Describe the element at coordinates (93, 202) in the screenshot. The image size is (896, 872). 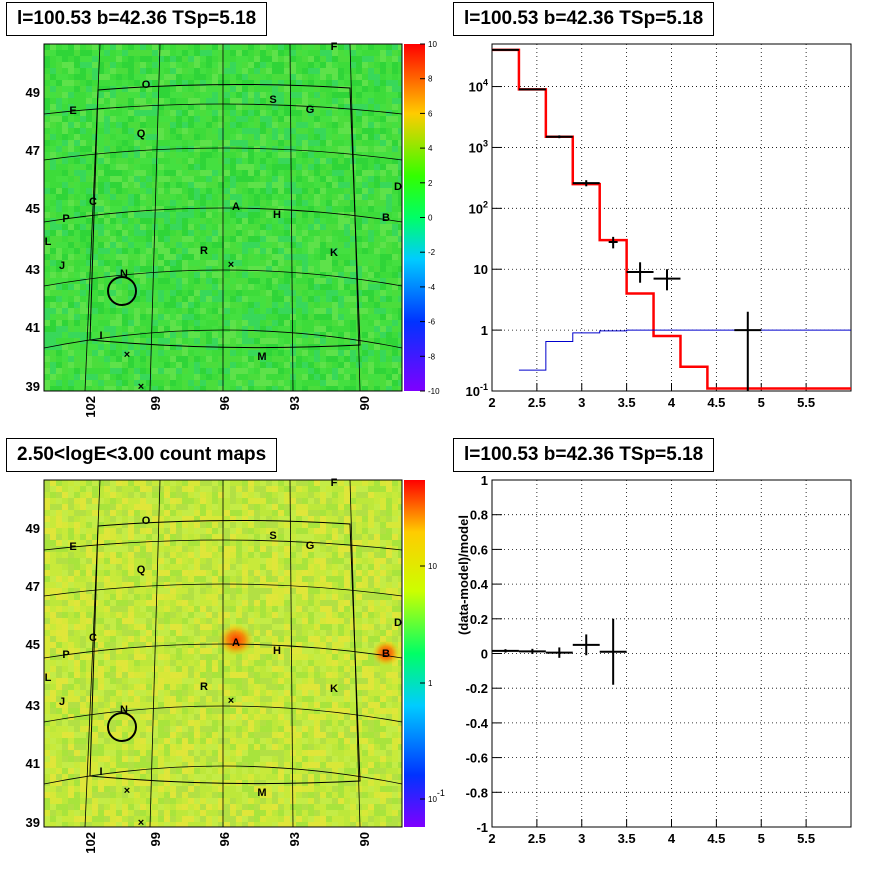
I see `source-label-c: C` at that location.